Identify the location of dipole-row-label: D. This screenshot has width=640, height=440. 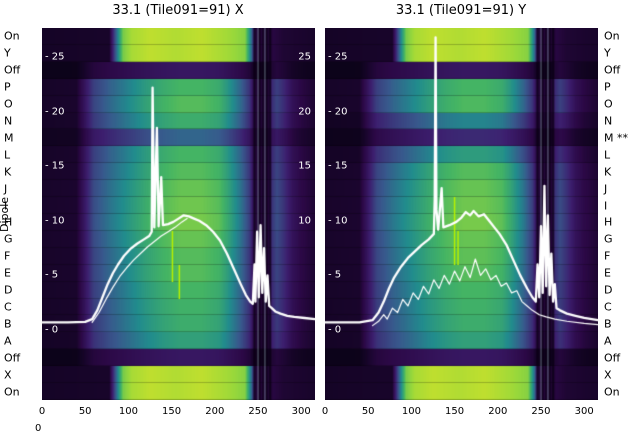
(8, 290).